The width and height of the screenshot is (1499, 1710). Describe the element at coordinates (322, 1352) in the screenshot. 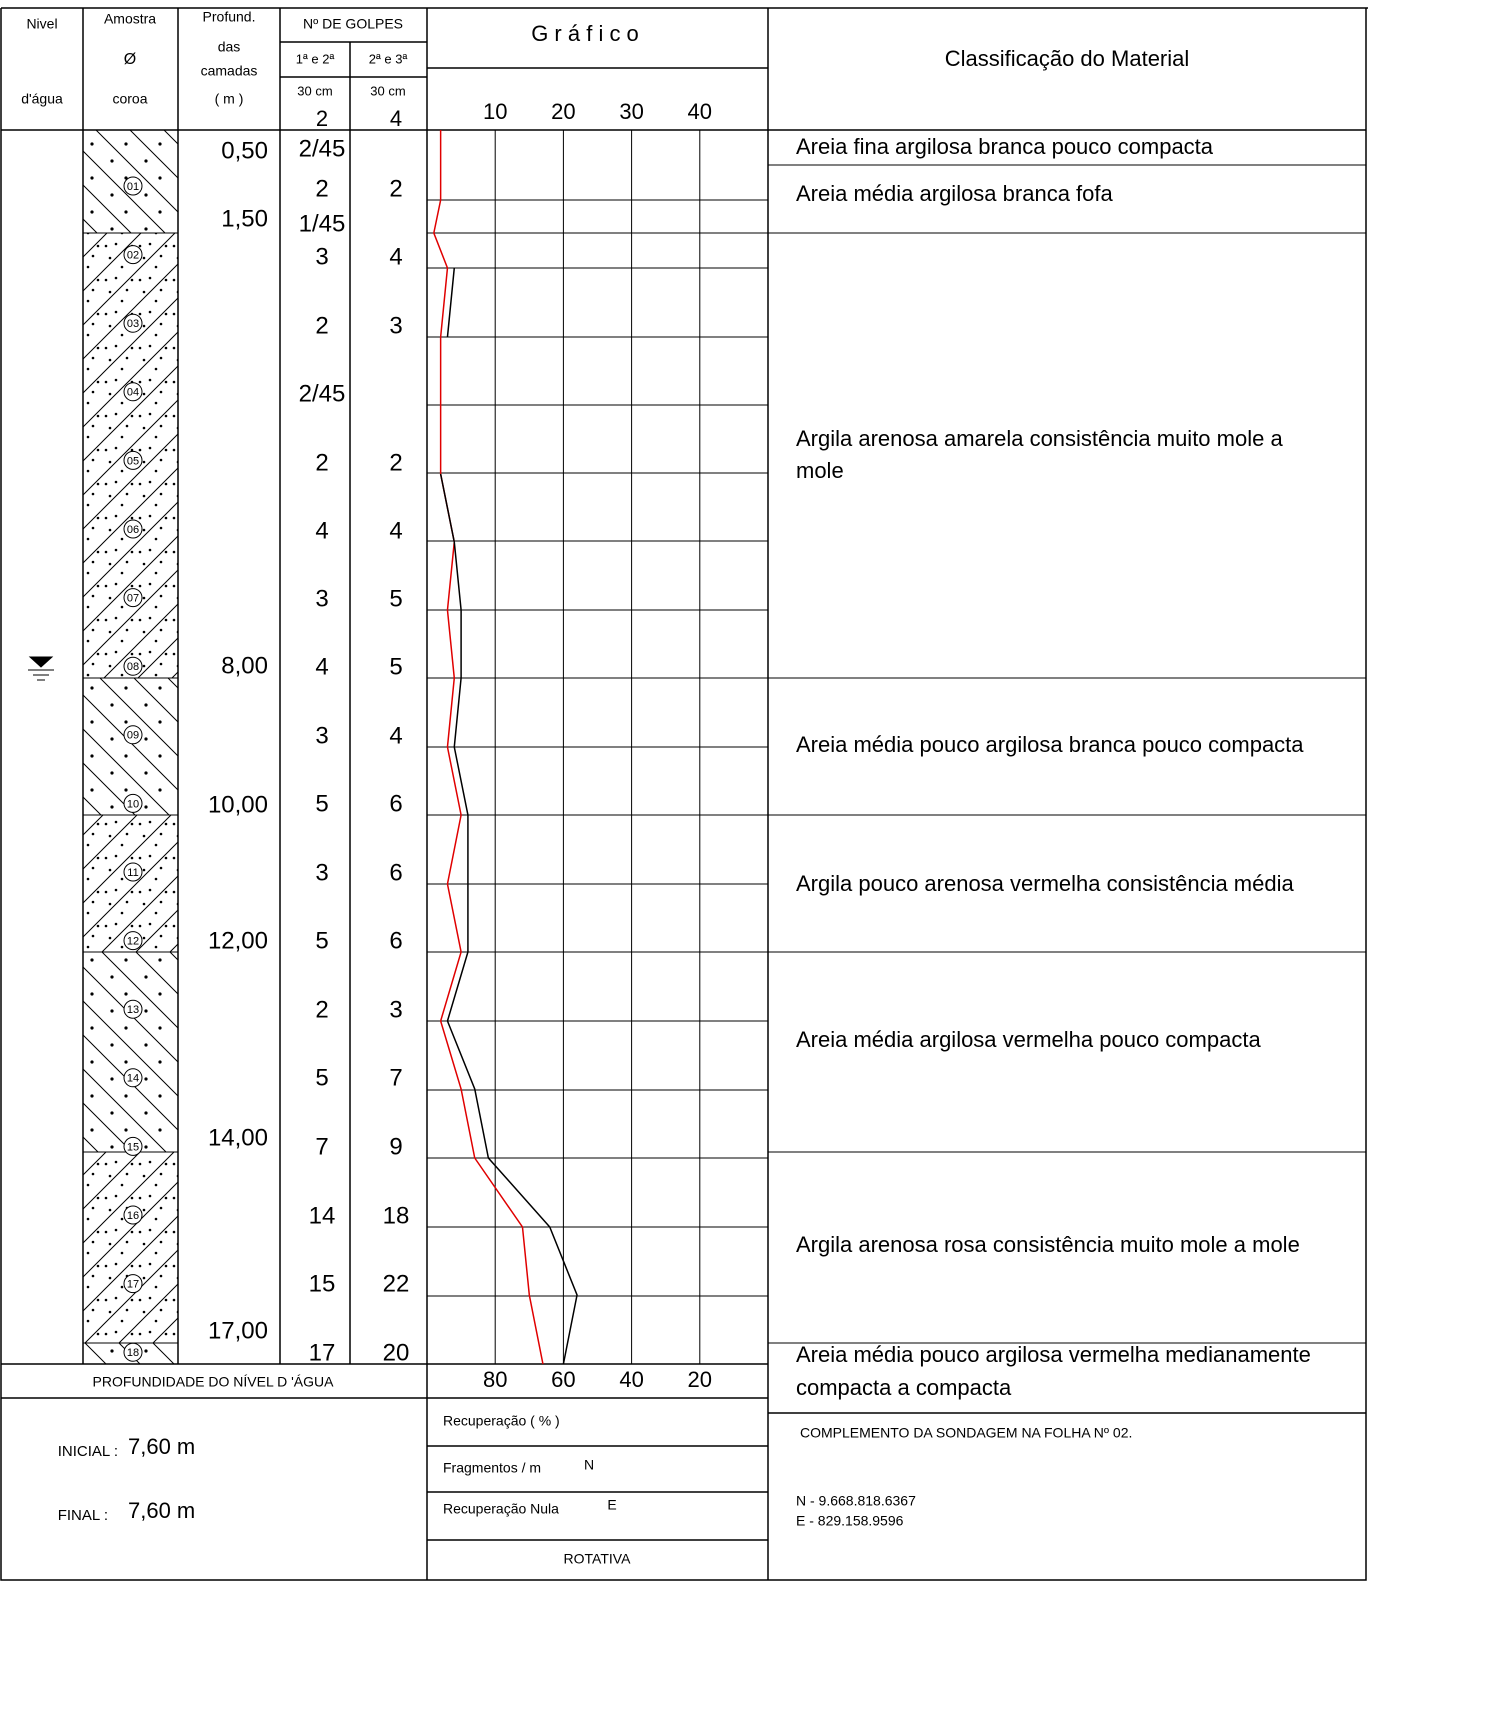

I see `blow-count: 17` at that location.